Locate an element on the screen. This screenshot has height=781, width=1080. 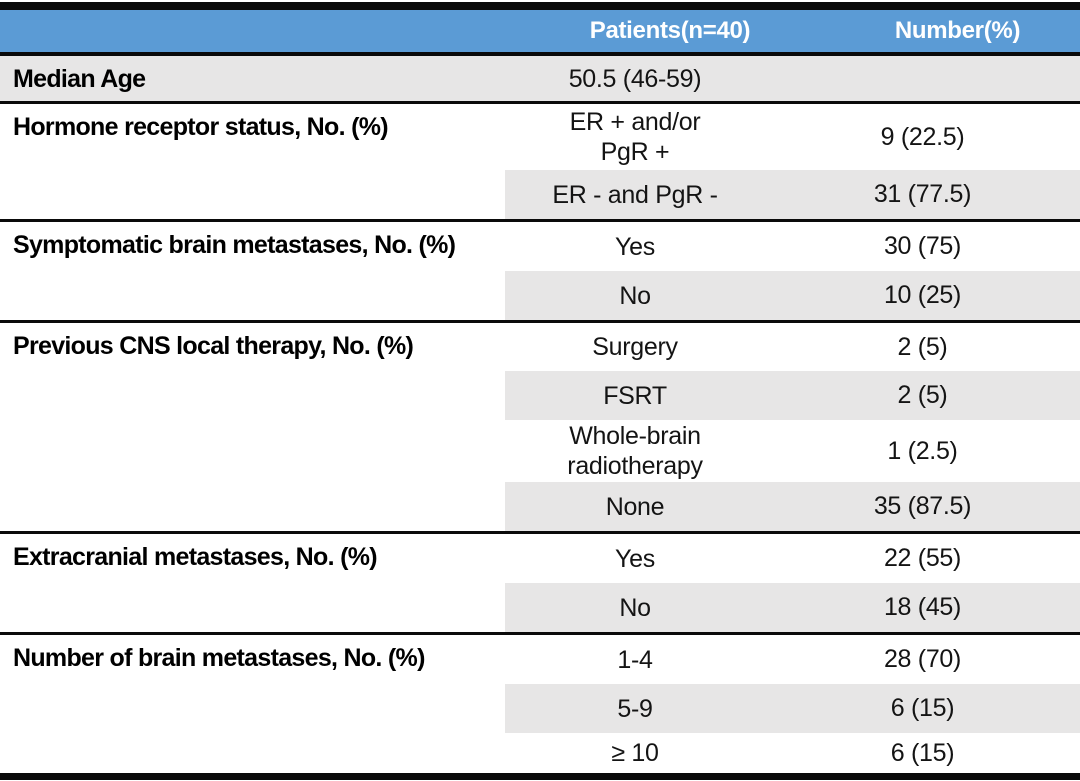
table-row: Whole-brain radiotherapy 1 (2.5) is located at coordinates (792, 451).